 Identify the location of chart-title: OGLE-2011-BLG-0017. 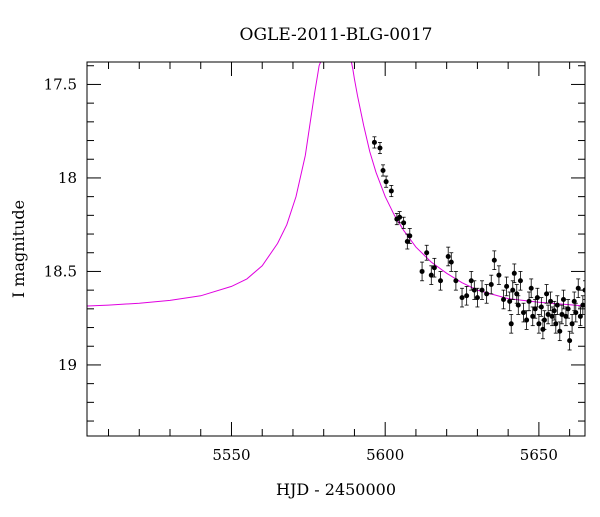
(336, 35).